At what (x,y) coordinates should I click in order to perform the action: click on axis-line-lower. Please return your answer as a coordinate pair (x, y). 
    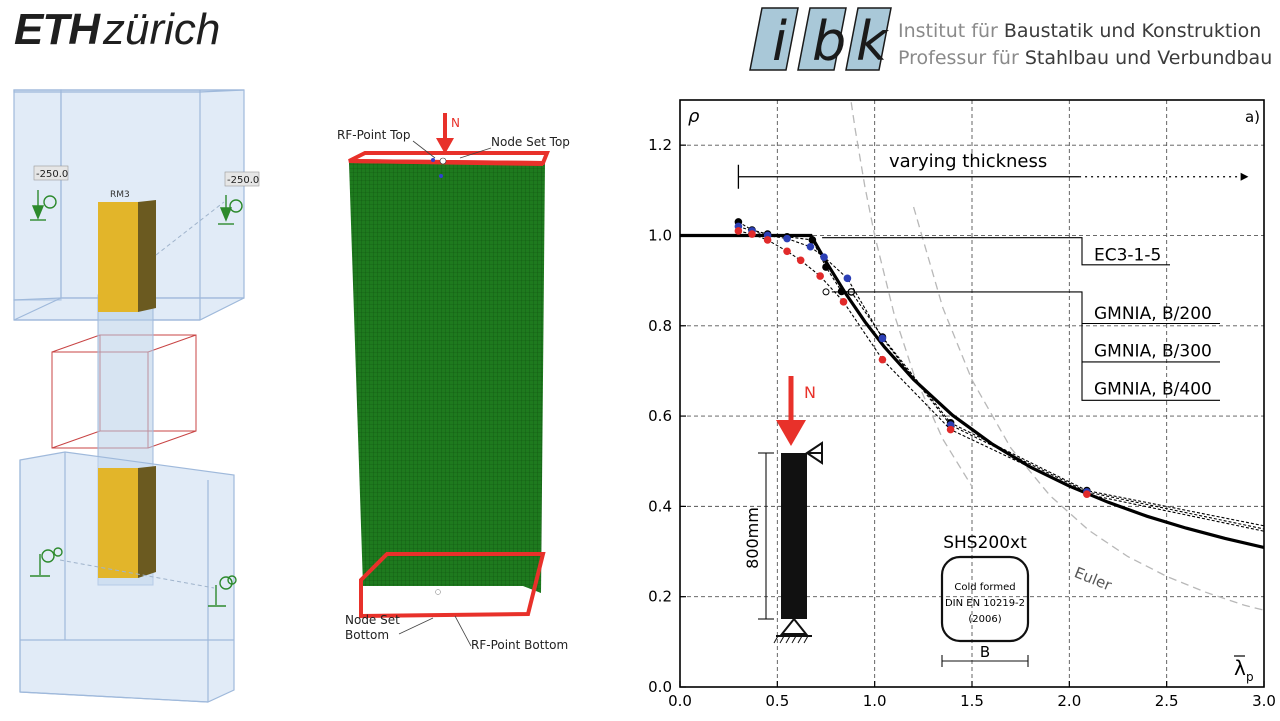
    Looking at the image, I should click on (137, 574).